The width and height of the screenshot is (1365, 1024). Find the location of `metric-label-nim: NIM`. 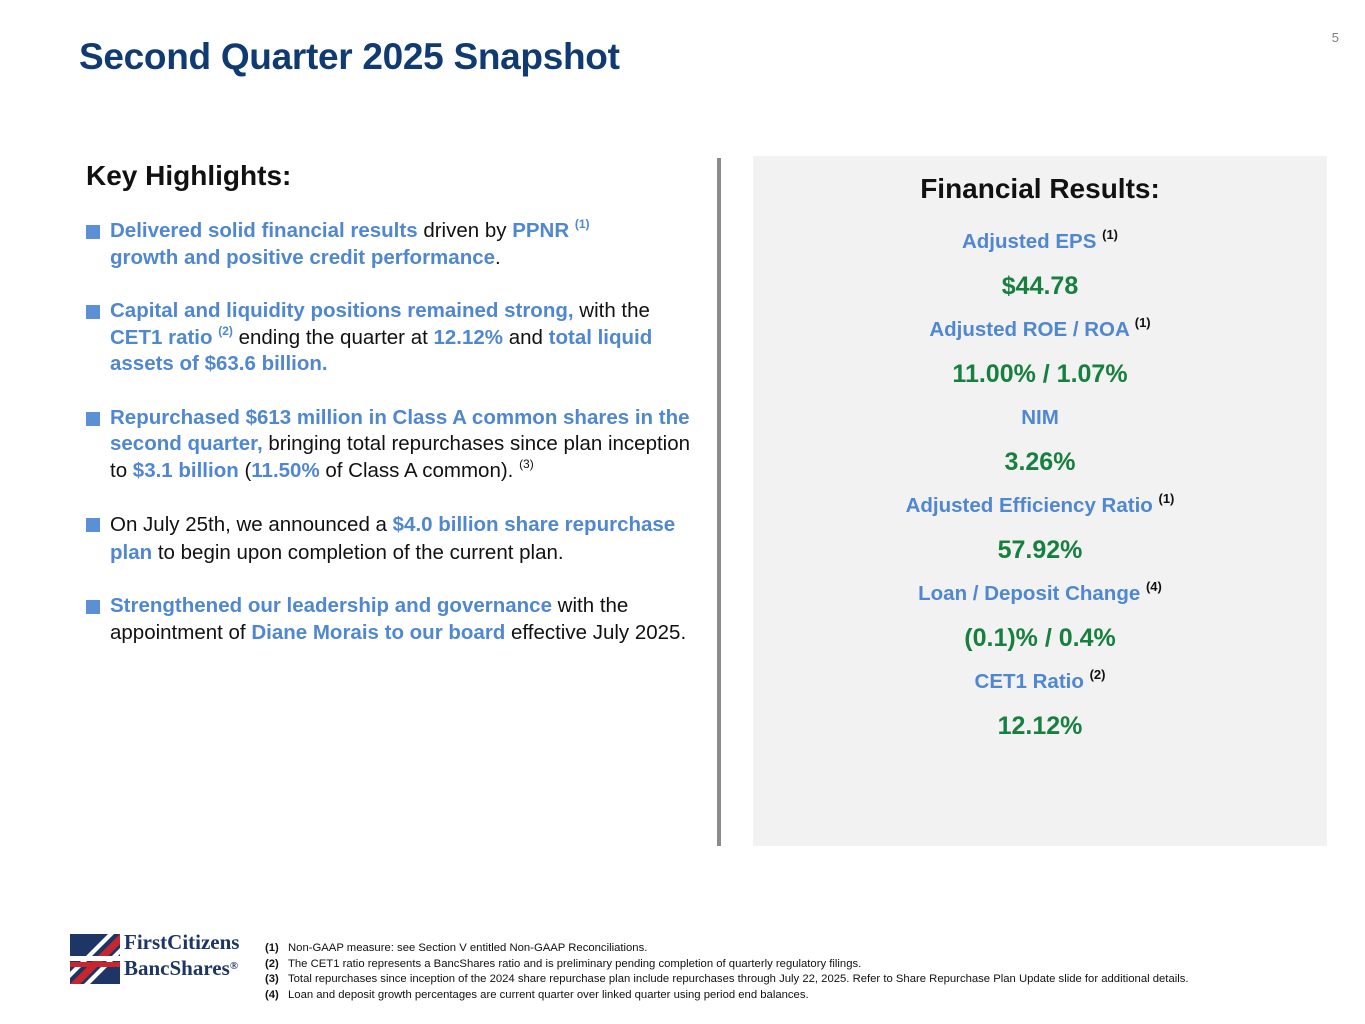

metric-label-nim: NIM is located at coordinates (1040, 418).